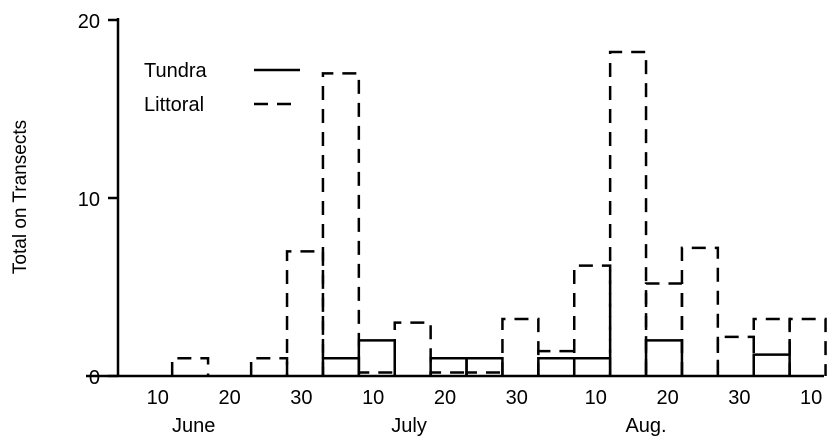 The height and width of the screenshot is (437, 829). I want to click on month-label: June, so click(193, 426).